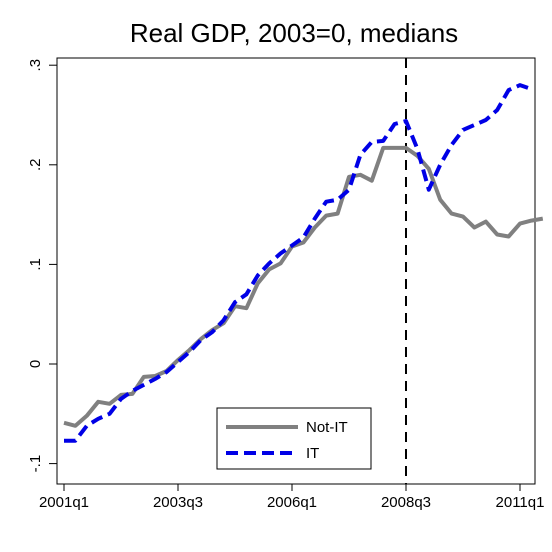 This screenshot has width=552, height=552. I want to click on y-axis: -.1 0 .1 .2 .3, so click(42, 265).